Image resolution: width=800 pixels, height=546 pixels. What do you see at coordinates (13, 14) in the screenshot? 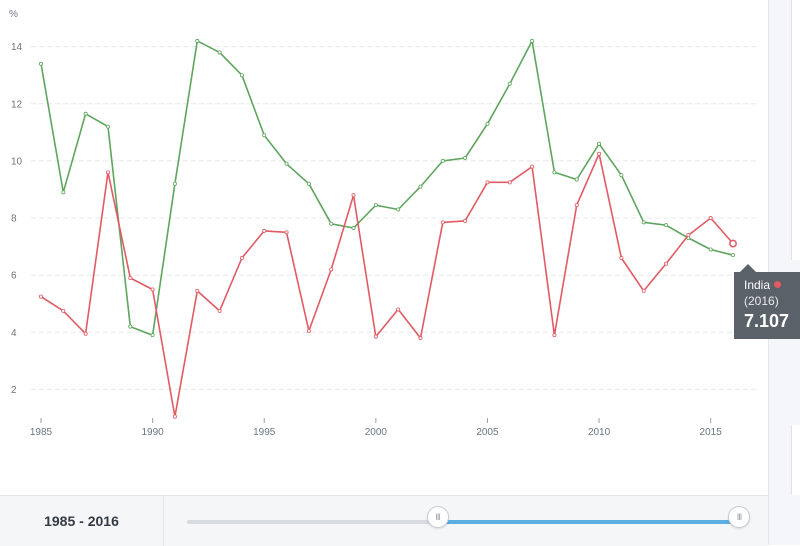
I see `y-axis-label: %` at bounding box center [13, 14].